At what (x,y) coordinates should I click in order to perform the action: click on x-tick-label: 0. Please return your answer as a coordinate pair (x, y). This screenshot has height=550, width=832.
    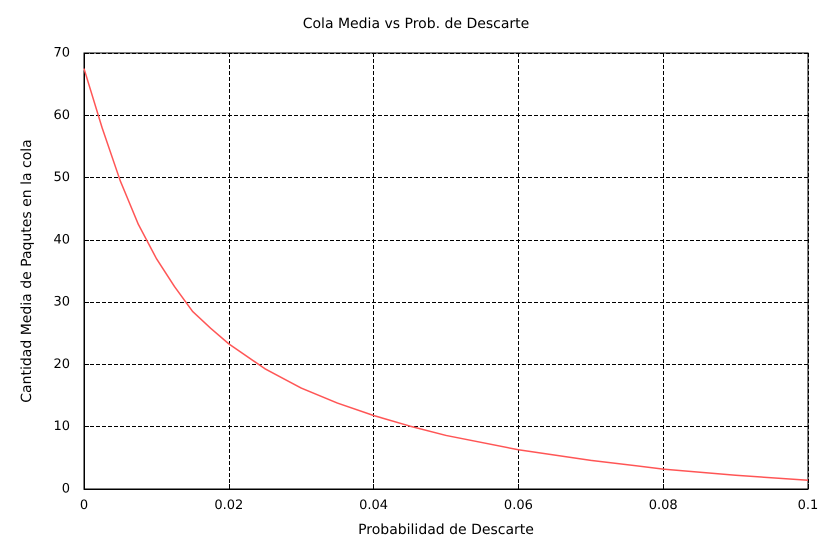
    Looking at the image, I should click on (84, 505).